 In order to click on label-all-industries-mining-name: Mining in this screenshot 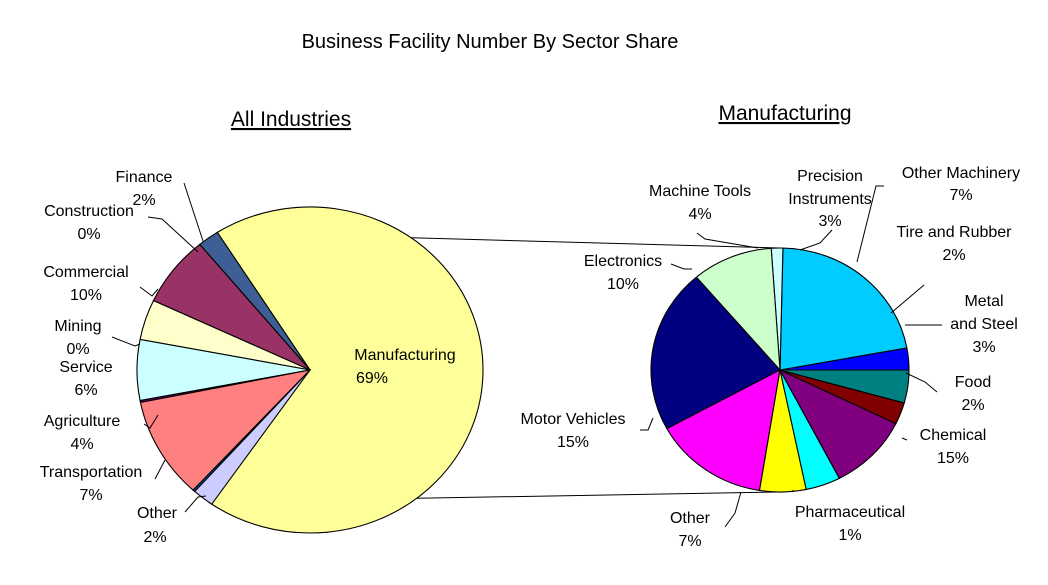, I will do `click(77, 326)`.